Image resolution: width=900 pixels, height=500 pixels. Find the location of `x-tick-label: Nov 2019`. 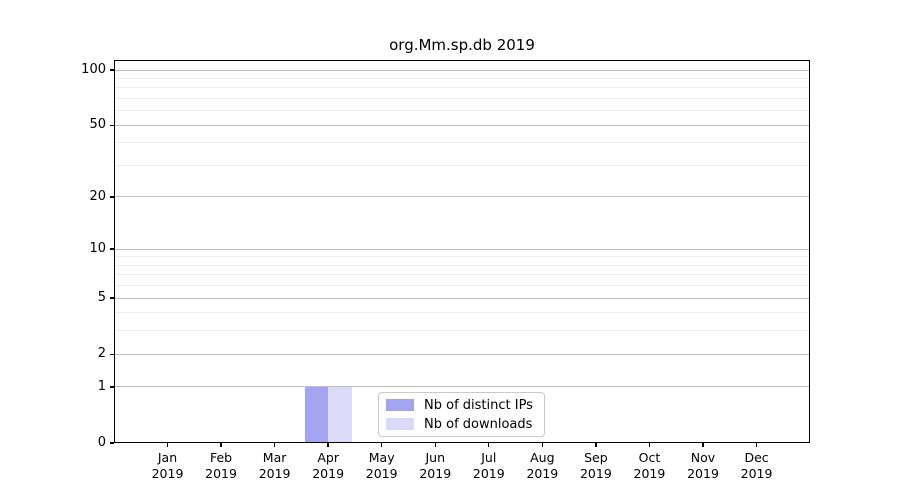

x-tick-label: Nov 2019 is located at coordinates (703, 465).